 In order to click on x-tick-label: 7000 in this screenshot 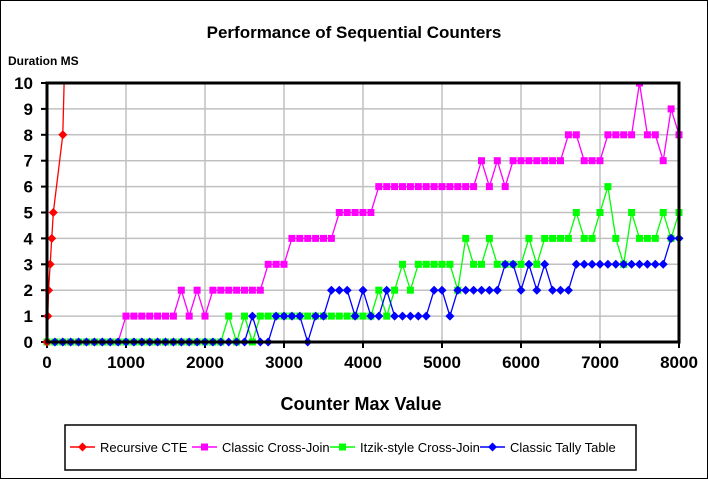, I will do `click(600, 362)`.